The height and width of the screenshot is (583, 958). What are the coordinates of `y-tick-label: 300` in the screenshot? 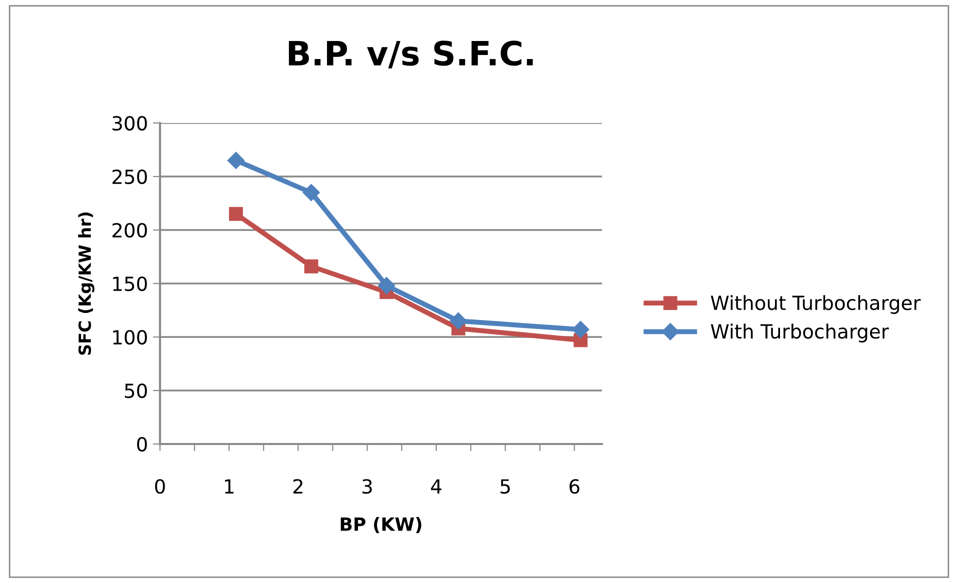 It's located at (129, 123).